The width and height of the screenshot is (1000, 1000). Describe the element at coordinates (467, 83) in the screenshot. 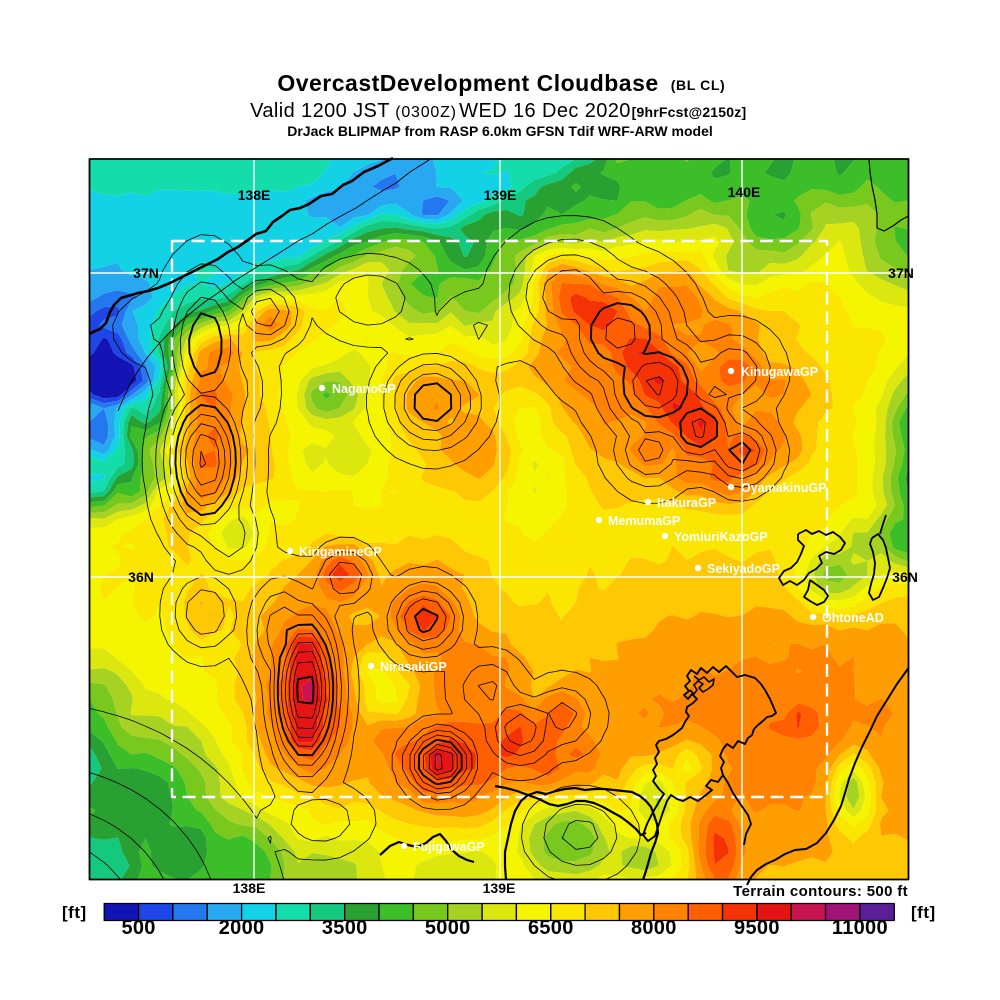

I see `svg-text: OvercastDevelopment Cloudbase` at that location.